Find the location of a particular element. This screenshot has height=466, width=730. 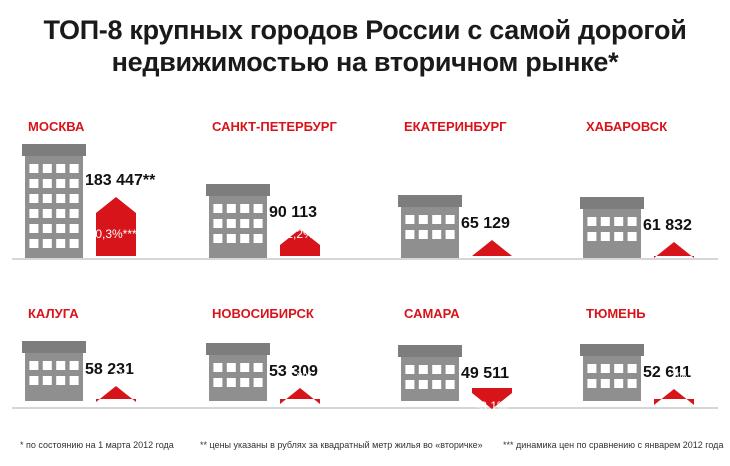

change-label: 4,2% is located at coordinates (674, 377).